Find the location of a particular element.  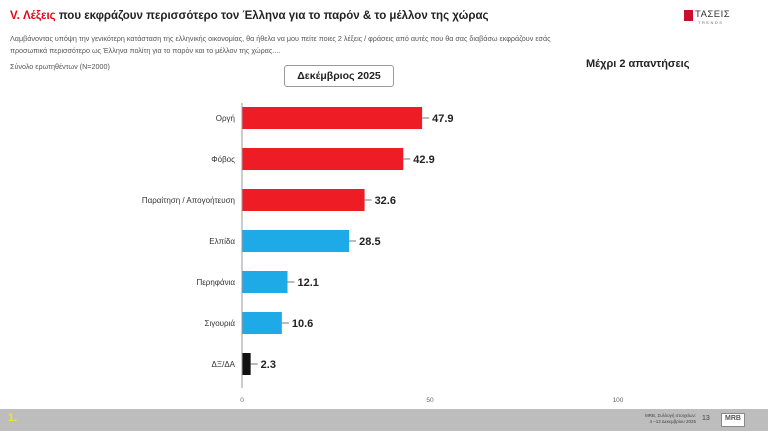

mrb-logo: MRB is located at coordinates (733, 420).